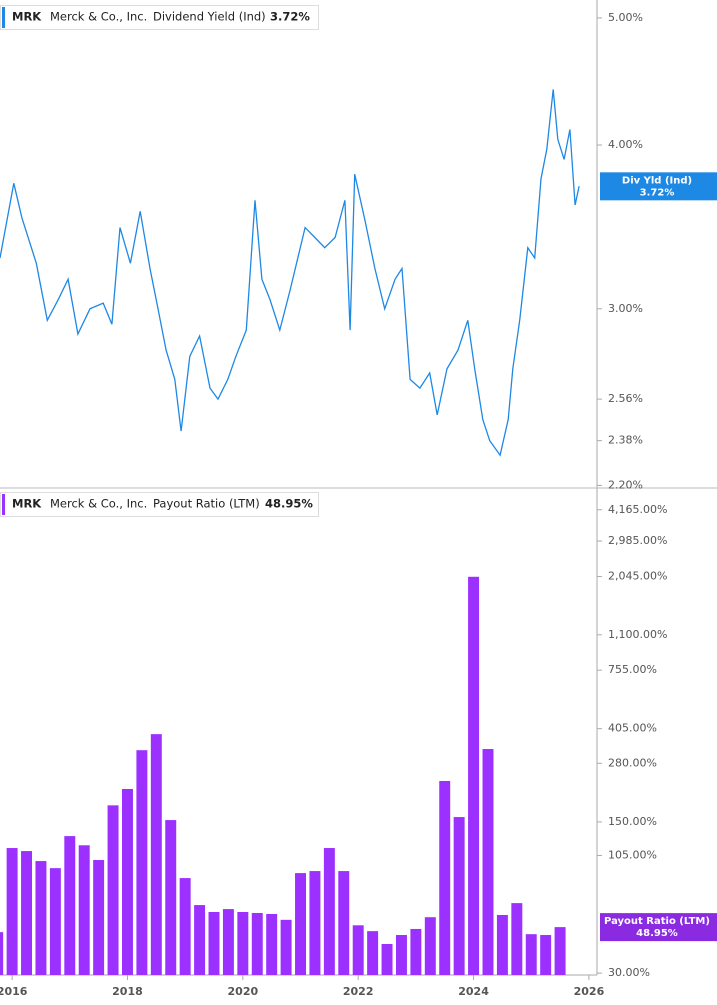 This screenshot has height=1005, width=717. I want to click on y-tick-label: 2.20%, so click(625, 484).